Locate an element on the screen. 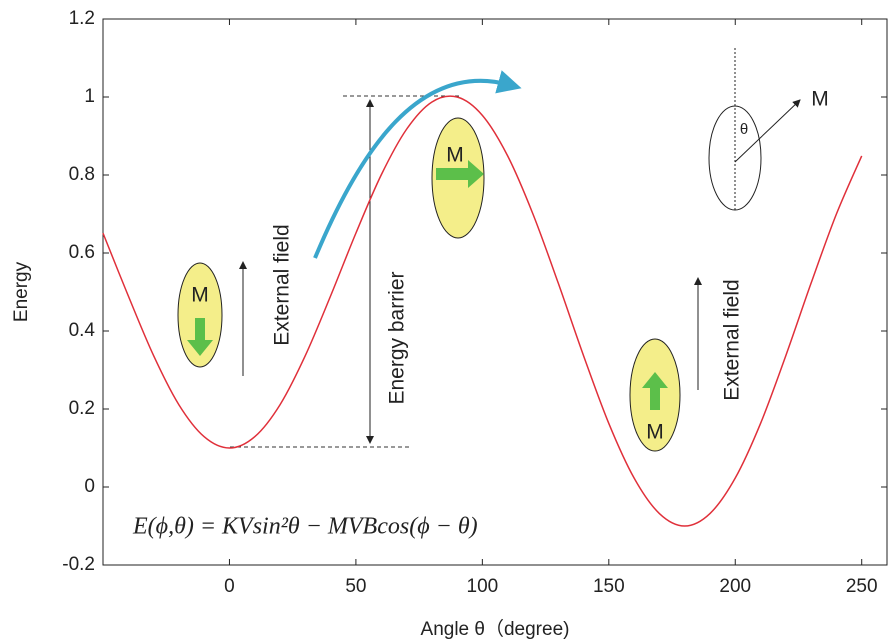 This screenshot has height=643, width=892. y-tick-label: 0.6 is located at coordinates (82, 252).